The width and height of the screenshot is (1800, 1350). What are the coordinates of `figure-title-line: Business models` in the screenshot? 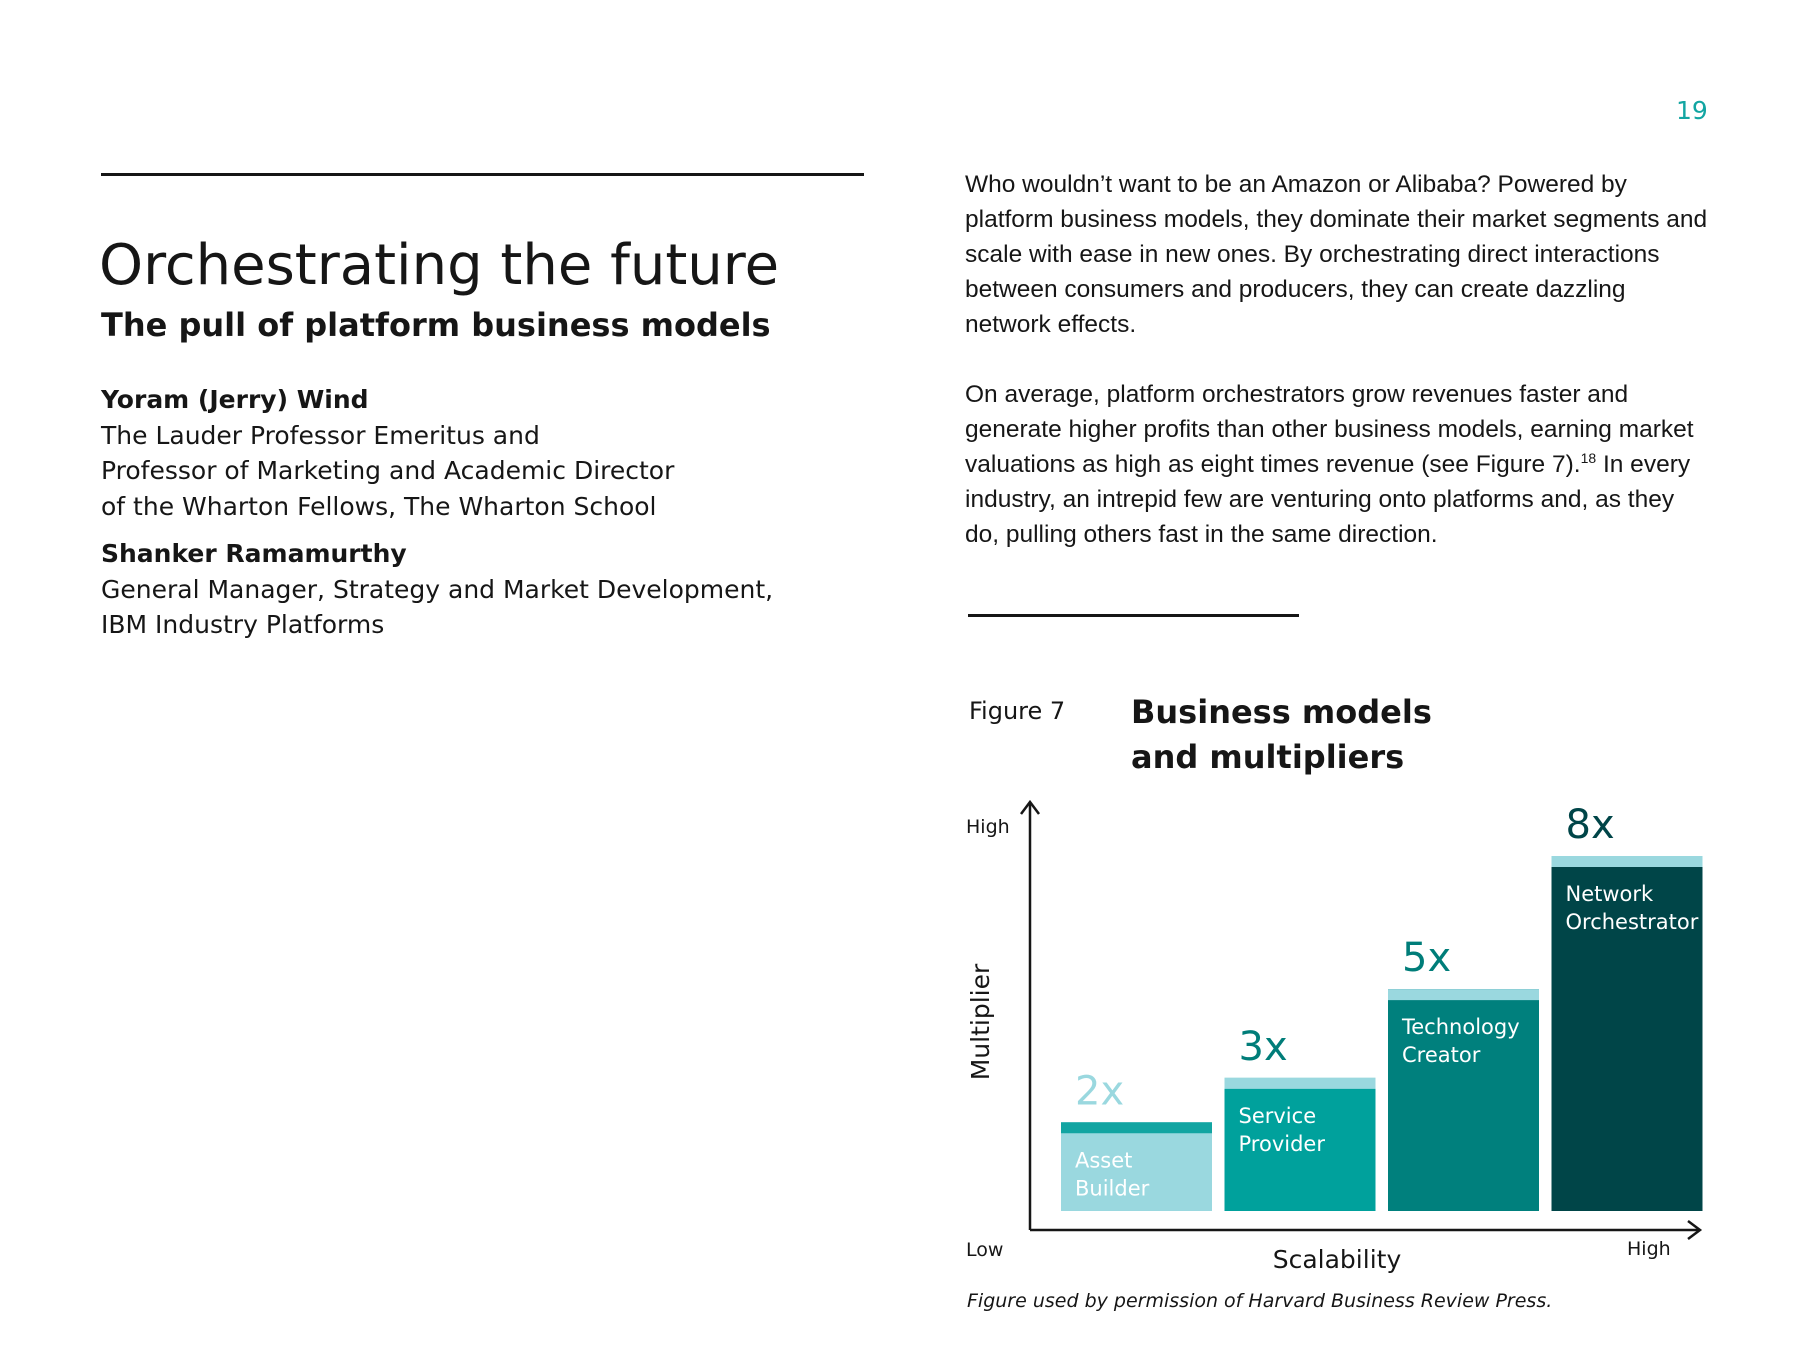 It's located at (1281, 712).